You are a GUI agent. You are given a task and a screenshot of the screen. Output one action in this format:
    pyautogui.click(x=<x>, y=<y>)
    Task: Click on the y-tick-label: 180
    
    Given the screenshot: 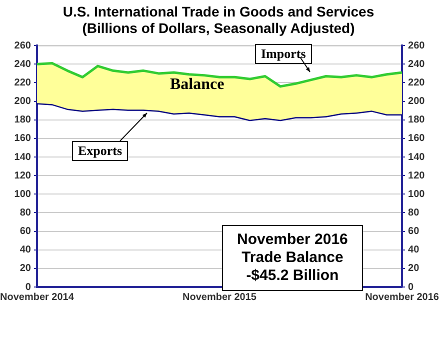 What is the action you would take?
    pyautogui.click(x=23, y=120)
    